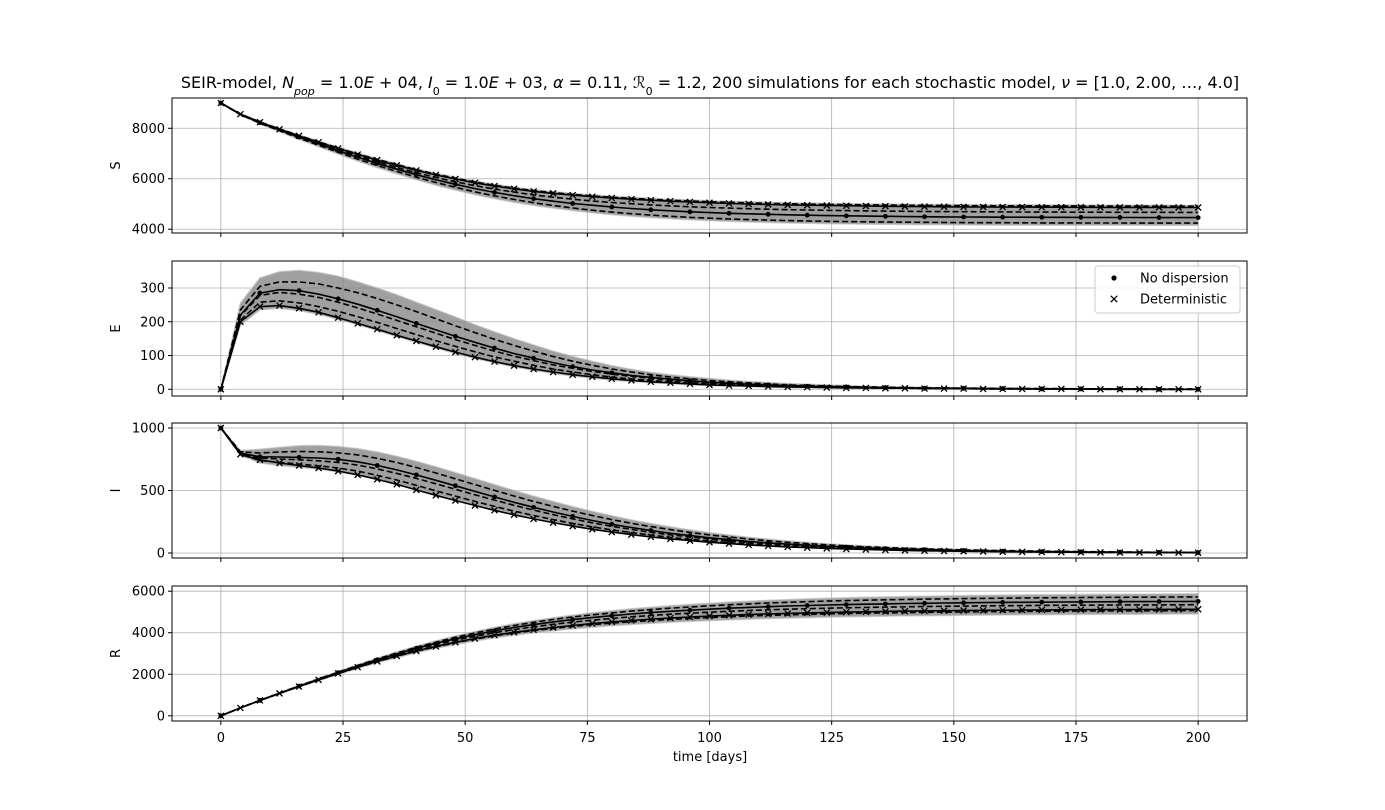 This screenshot has height=810, width=1385. Describe the element at coordinates (1167, 289) in the screenshot. I see `legend: No dispersion Deterministic` at that location.